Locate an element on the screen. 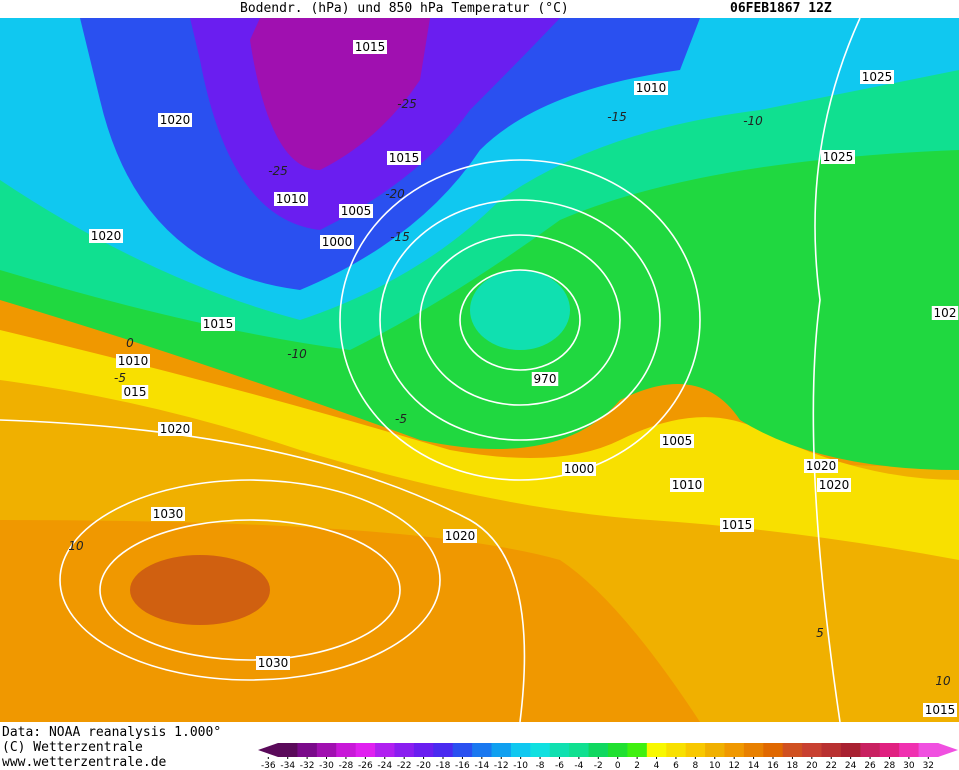 The image size is (959, 770). colorbar-label: 20 is located at coordinates (812, 765).